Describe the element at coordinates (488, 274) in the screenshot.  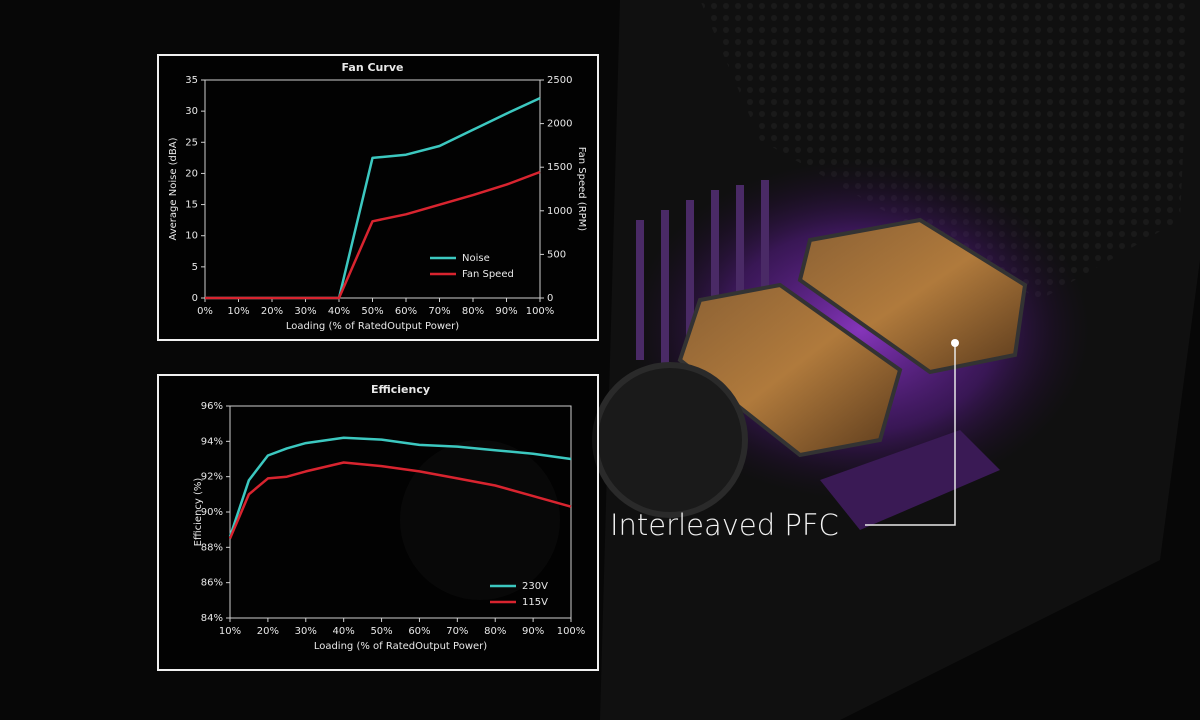
I see `legend-label: Fan Speed` at that location.